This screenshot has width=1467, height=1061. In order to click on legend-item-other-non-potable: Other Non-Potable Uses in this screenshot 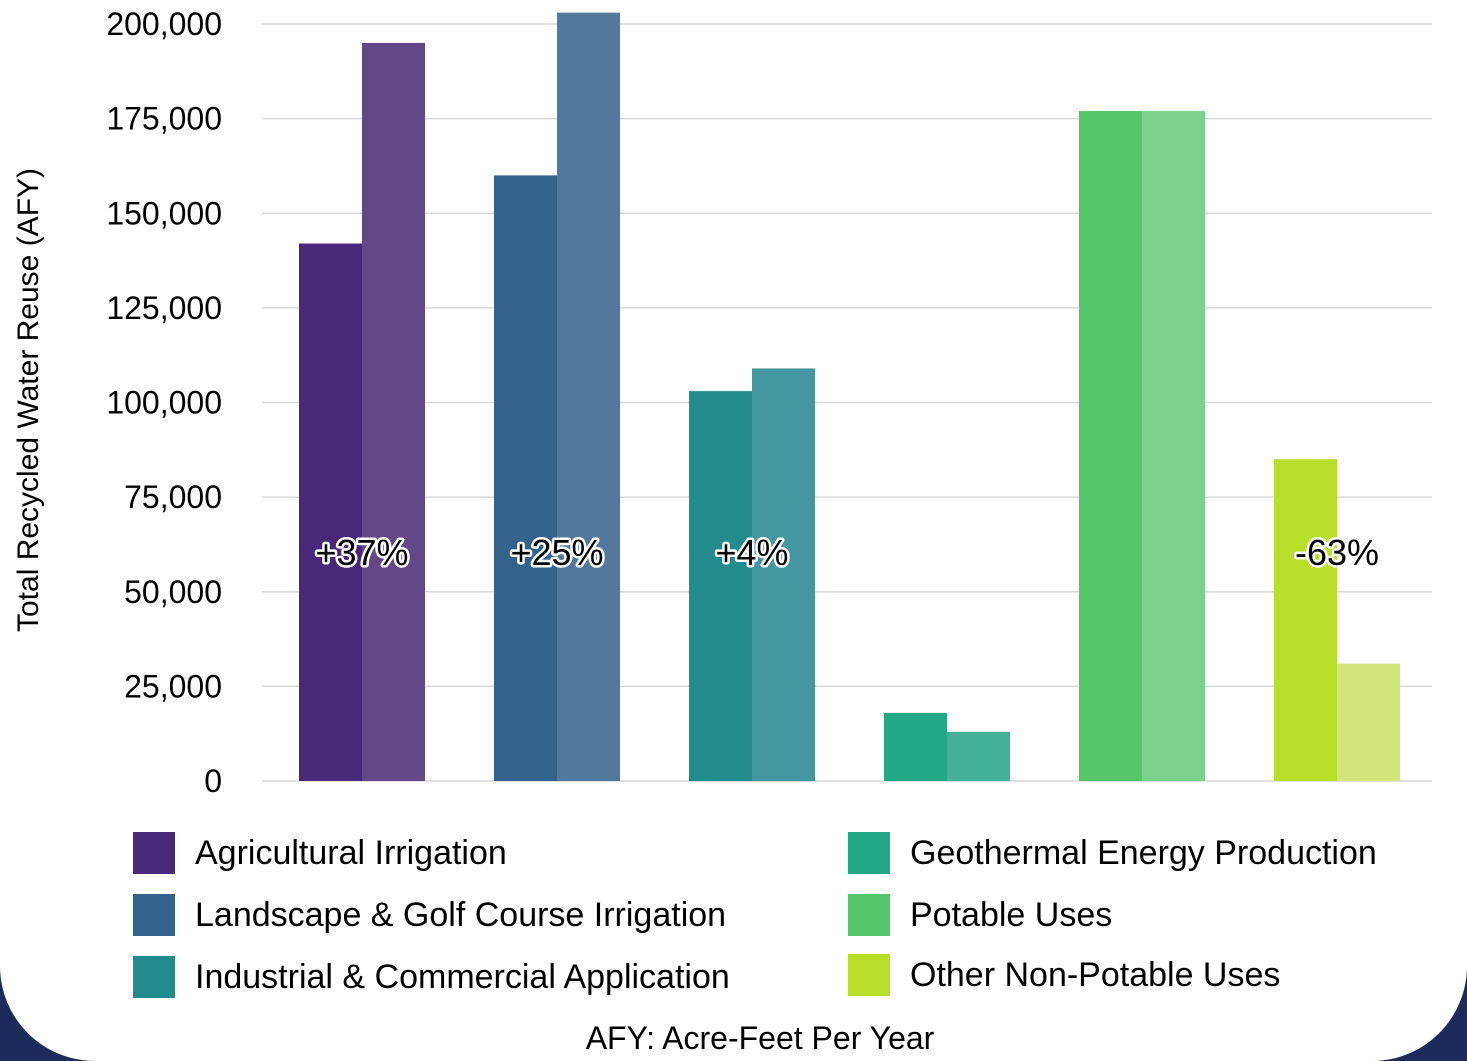, I will do `click(1064, 975)`.